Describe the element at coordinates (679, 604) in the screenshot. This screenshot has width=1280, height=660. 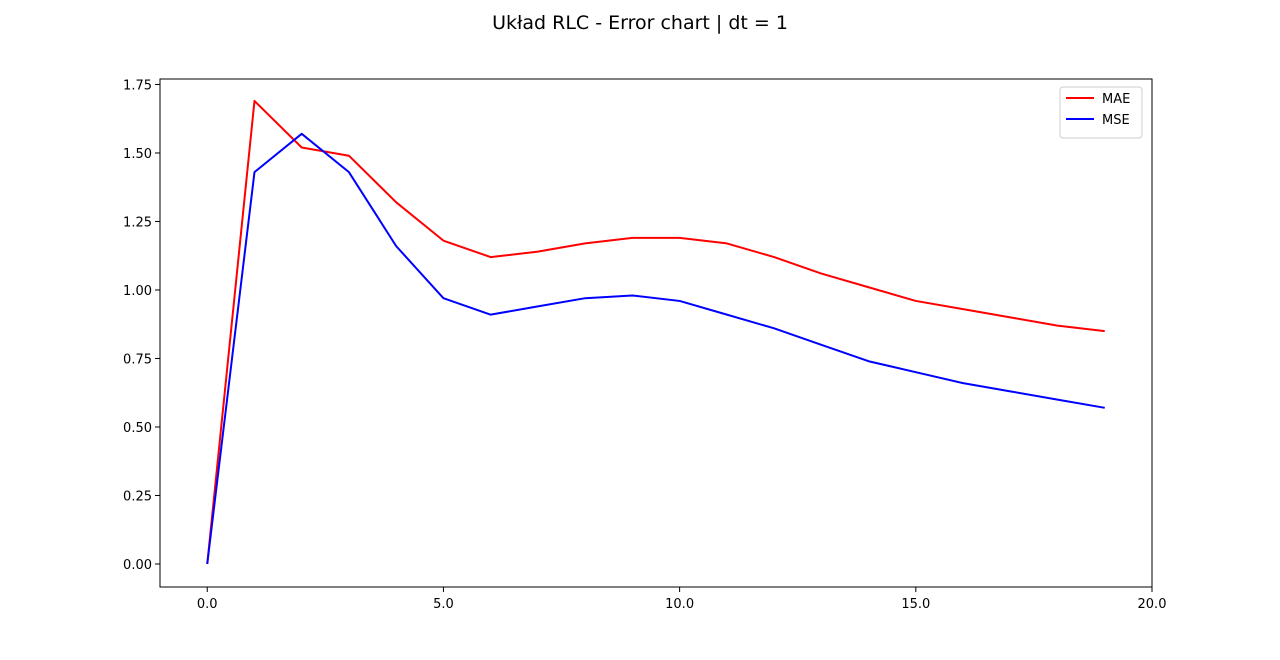
I see `x-tick-label: 10.0` at that location.